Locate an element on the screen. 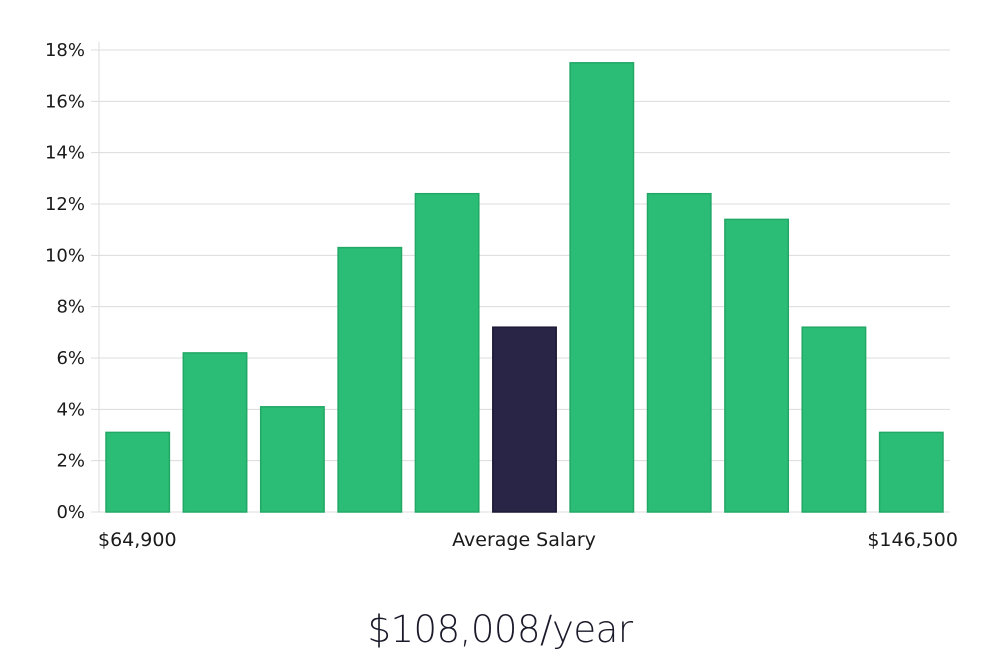 The image size is (1000, 660). y-tick-label: 6% is located at coordinates (70, 358).